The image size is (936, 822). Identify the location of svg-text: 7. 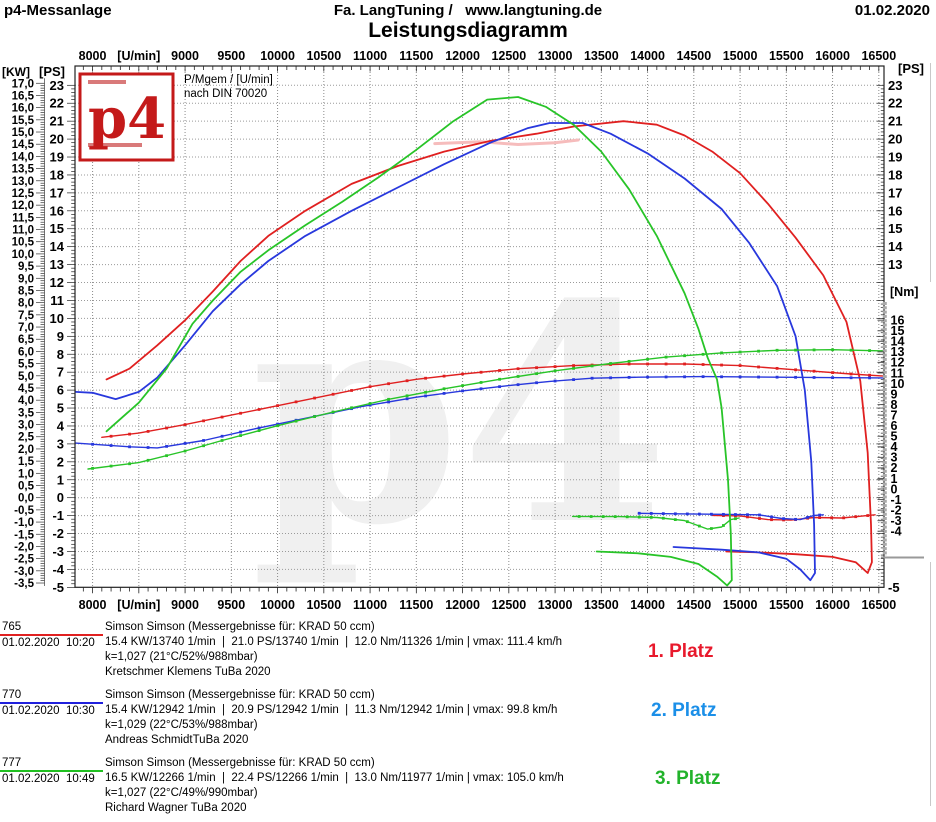
(894, 415).